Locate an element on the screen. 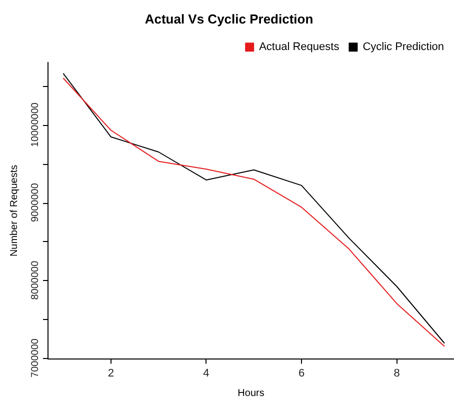  y-tick-label: 10000000 is located at coordinates (35, 125).